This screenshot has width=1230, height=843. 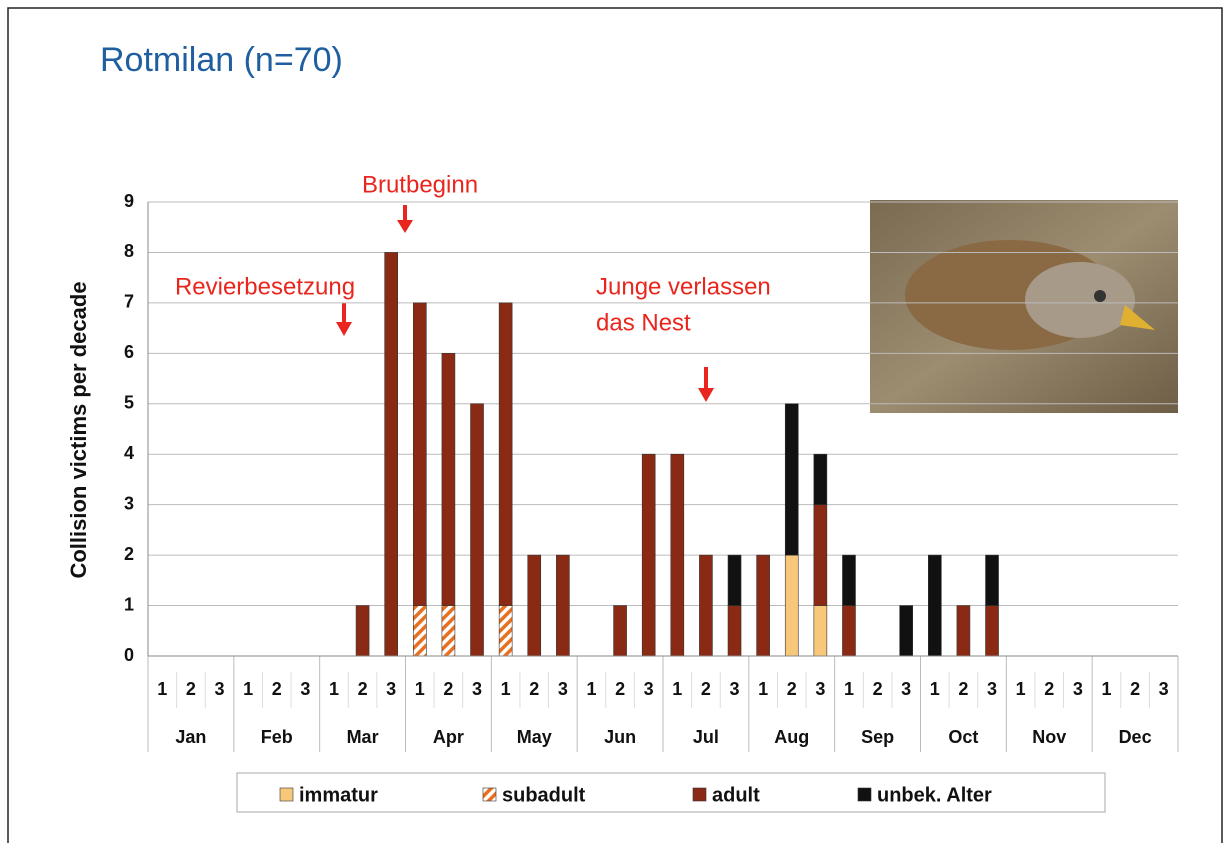 I want to click on chart-title: Rotmilan (n=70), so click(x=221, y=60).